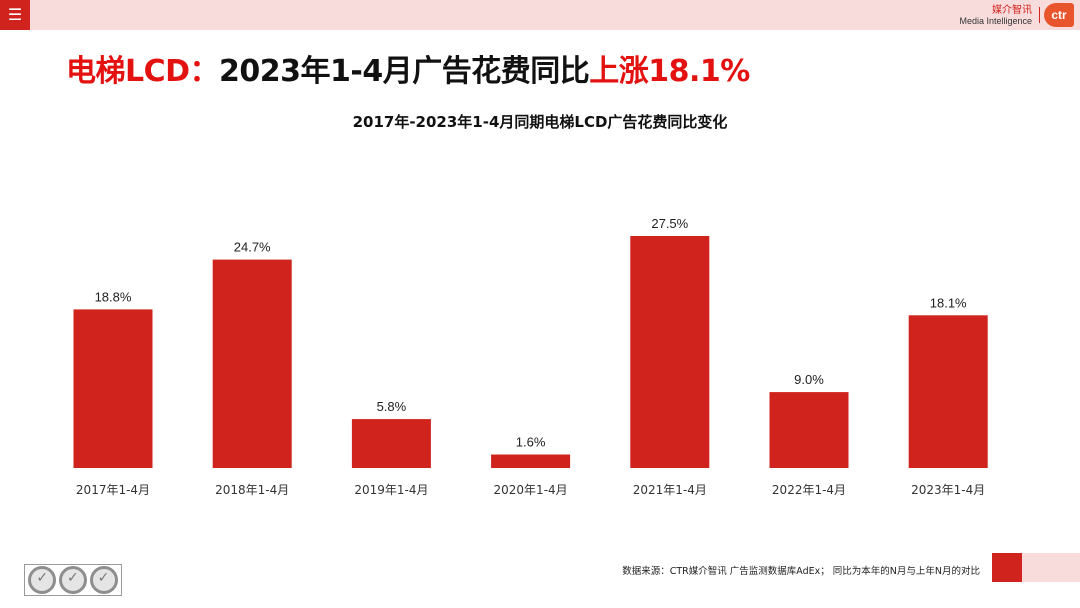 Image resolution: width=1080 pixels, height=608 pixels. What do you see at coordinates (531, 490) in the screenshot?
I see `category-label: 2020年1-4月` at bounding box center [531, 490].